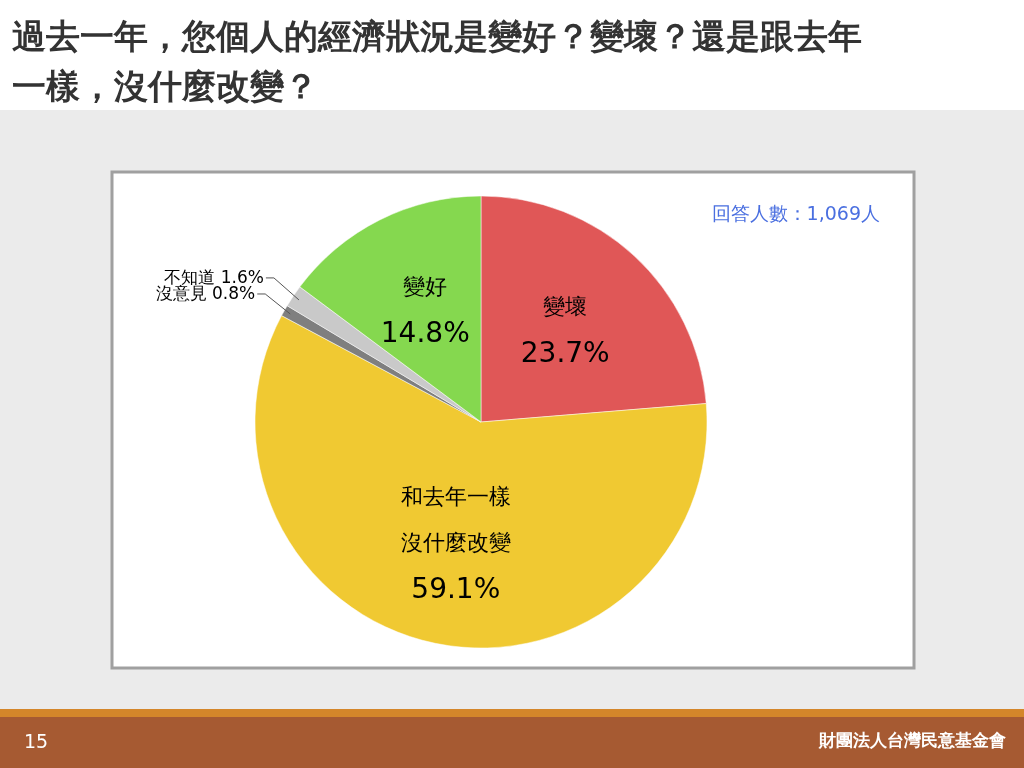 The height and width of the screenshot is (768, 1024). What do you see at coordinates (456, 588) in the screenshot?
I see `data-label: 59.1%` at bounding box center [456, 588].